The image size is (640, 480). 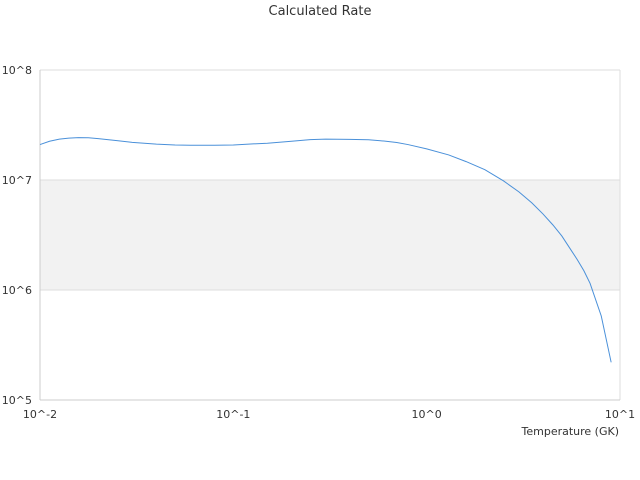 What do you see at coordinates (620, 414) in the screenshot?
I see `x-tick-label: 10^1` at bounding box center [620, 414].